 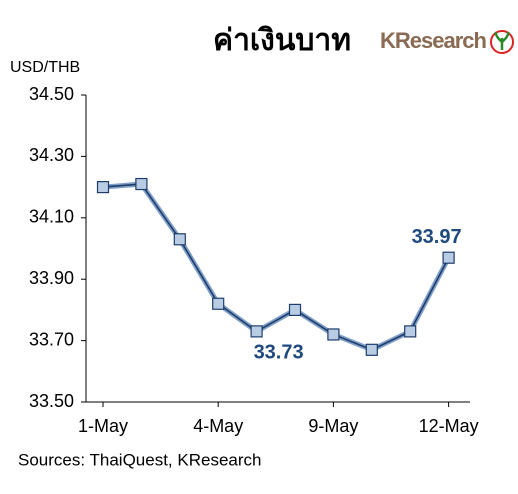 What do you see at coordinates (103, 426) in the screenshot?
I see `x-tick-label: 1-May` at bounding box center [103, 426].